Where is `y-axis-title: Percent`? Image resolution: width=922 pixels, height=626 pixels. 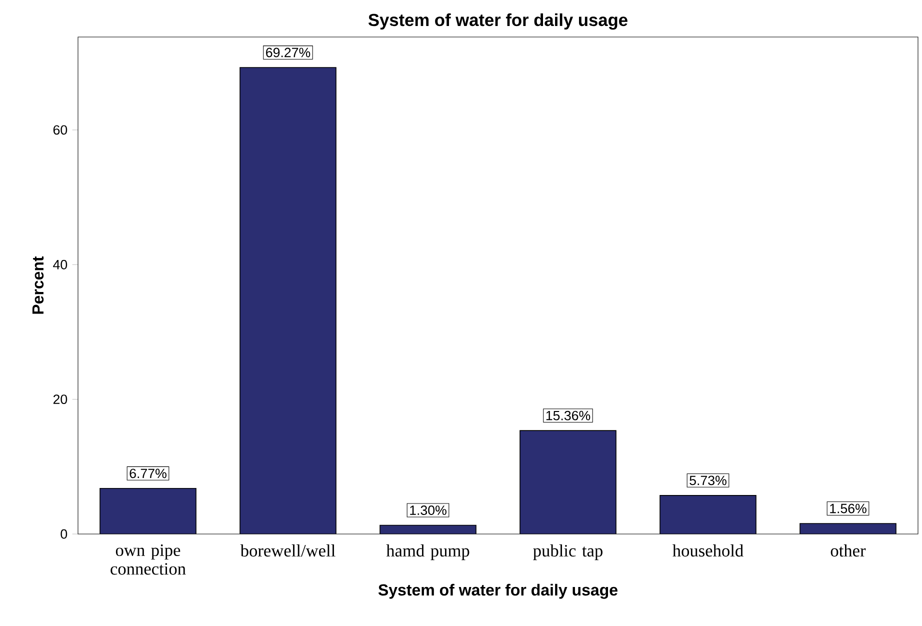 y-axis-title: Percent is located at coordinates (38, 285).